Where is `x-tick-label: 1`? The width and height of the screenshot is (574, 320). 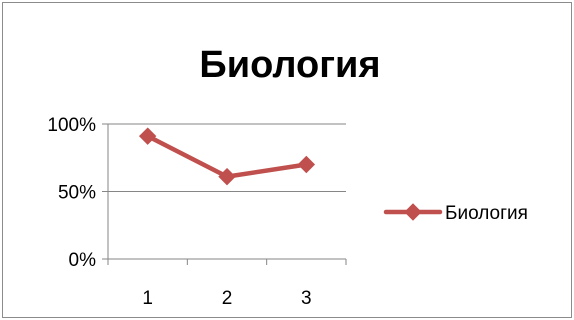 x-tick-label: 1 is located at coordinates (147, 298).